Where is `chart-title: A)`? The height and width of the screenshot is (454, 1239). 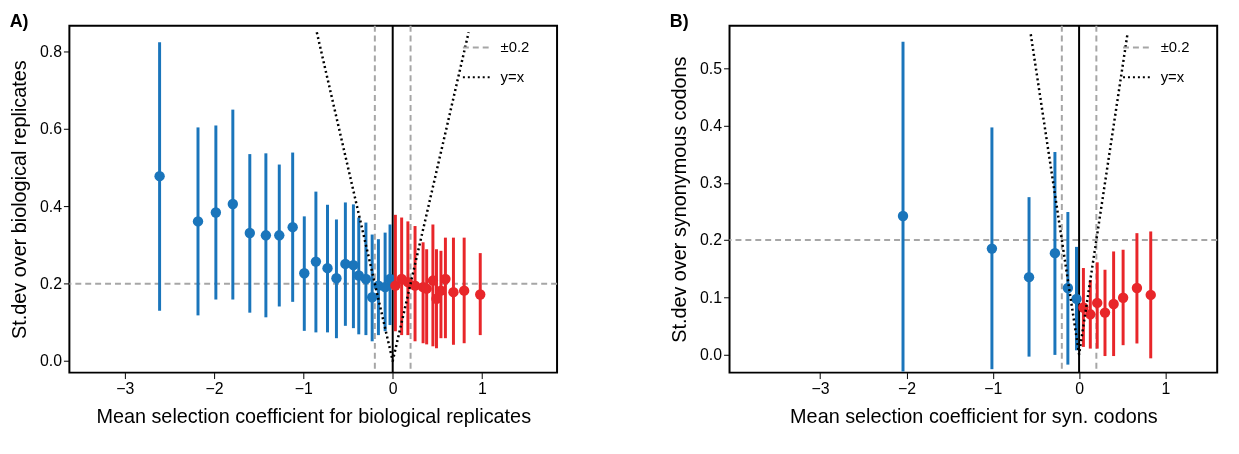
chart-title: A) is located at coordinates (19, 20).